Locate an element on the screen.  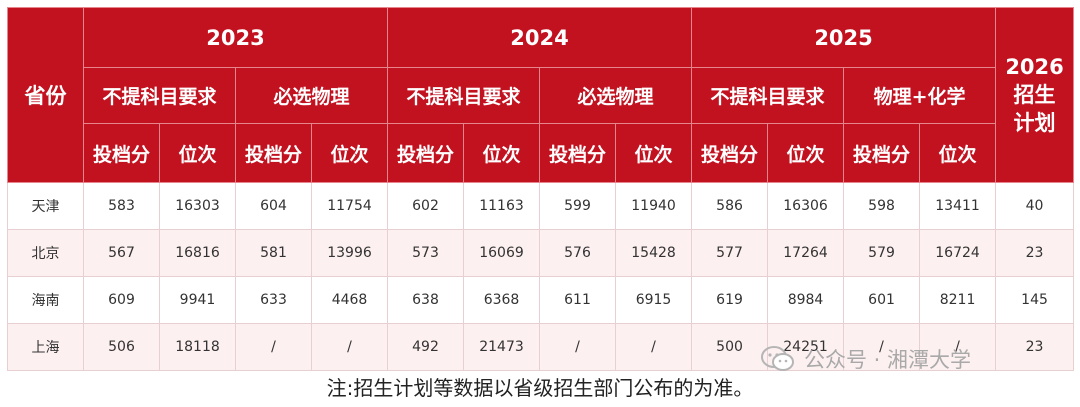
watermark: 公众号 · 湘潭大学 is located at coordinates (865, 359).